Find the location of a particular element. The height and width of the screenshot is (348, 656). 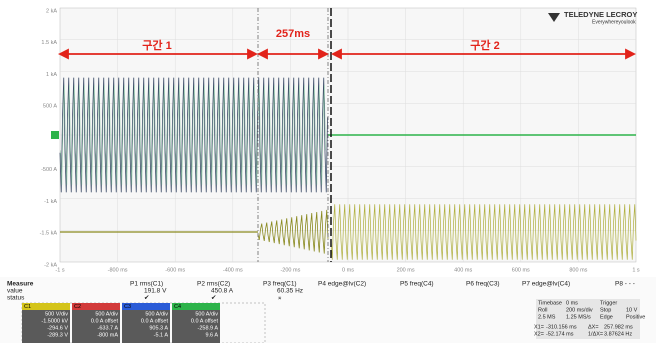

y-label: -1 kA is located at coordinates (50, 202).